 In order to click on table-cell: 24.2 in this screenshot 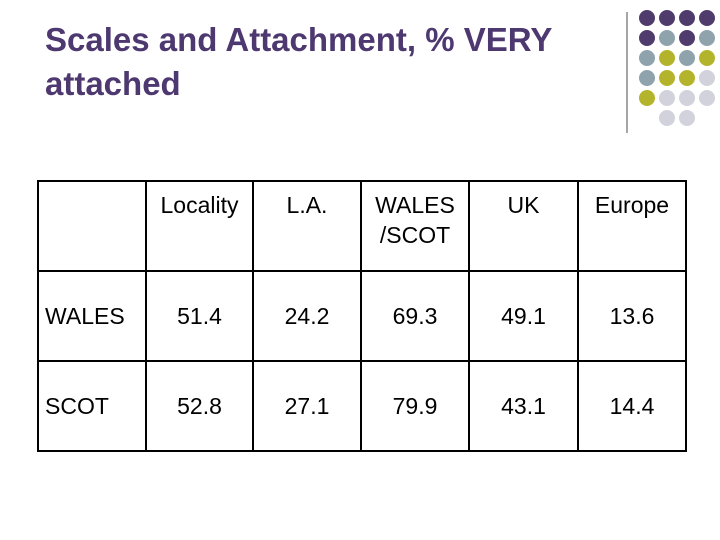, I will do `click(307, 316)`.